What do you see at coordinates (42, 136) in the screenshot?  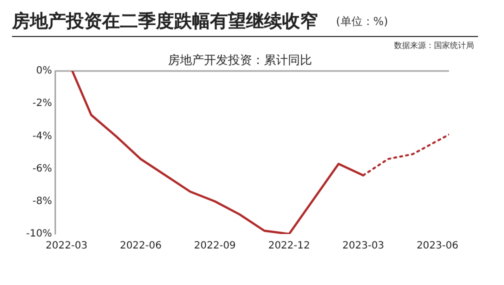 I see `y-tick-label: -4%` at bounding box center [42, 136].